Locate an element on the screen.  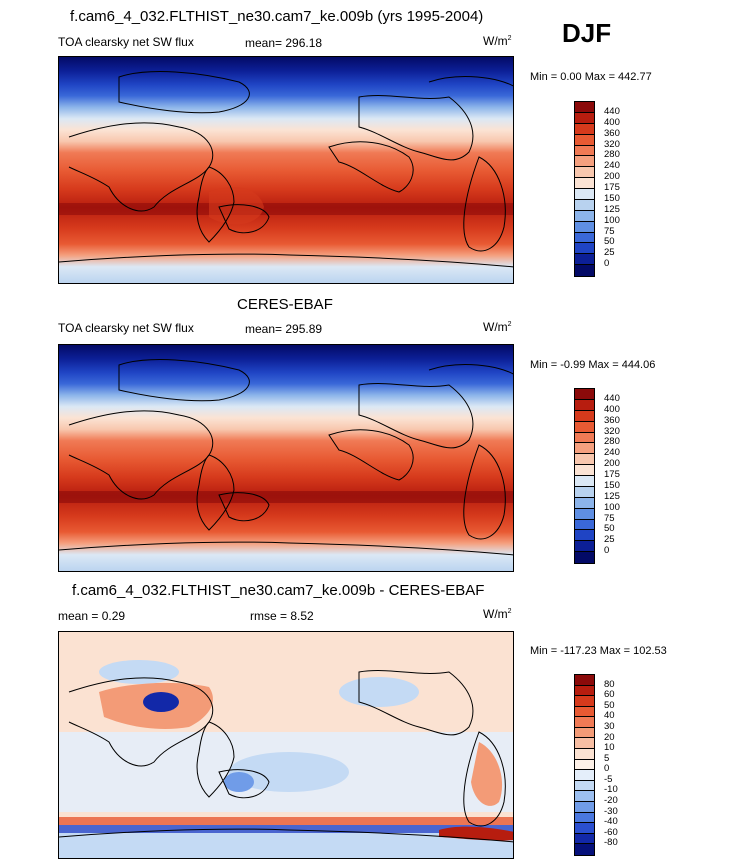
panel3-rmse: rmse = 8.52 is located at coordinates (282, 616).